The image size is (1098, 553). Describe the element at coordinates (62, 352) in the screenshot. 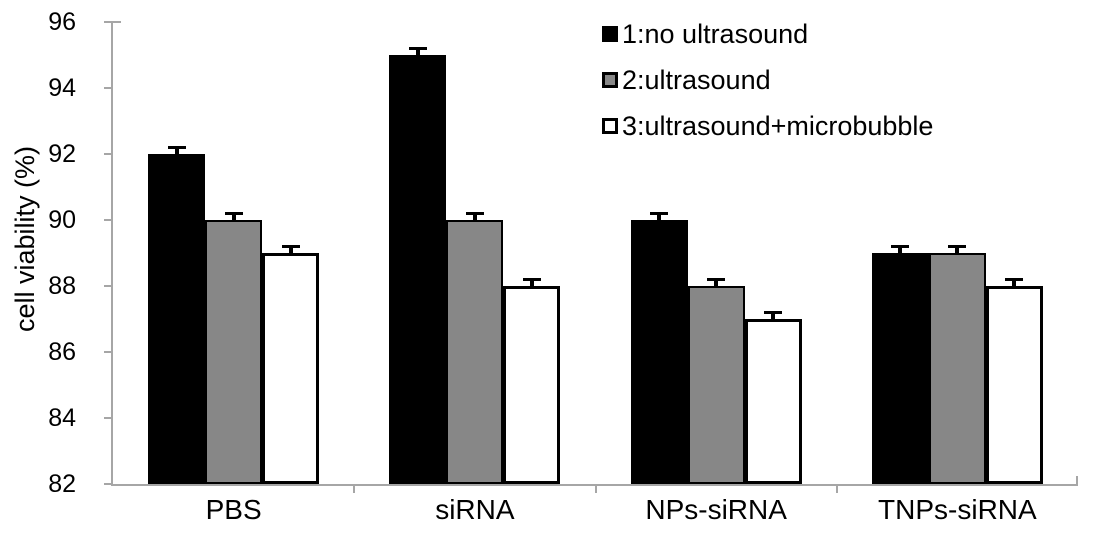

I see `y-tick-label: 86` at that location.